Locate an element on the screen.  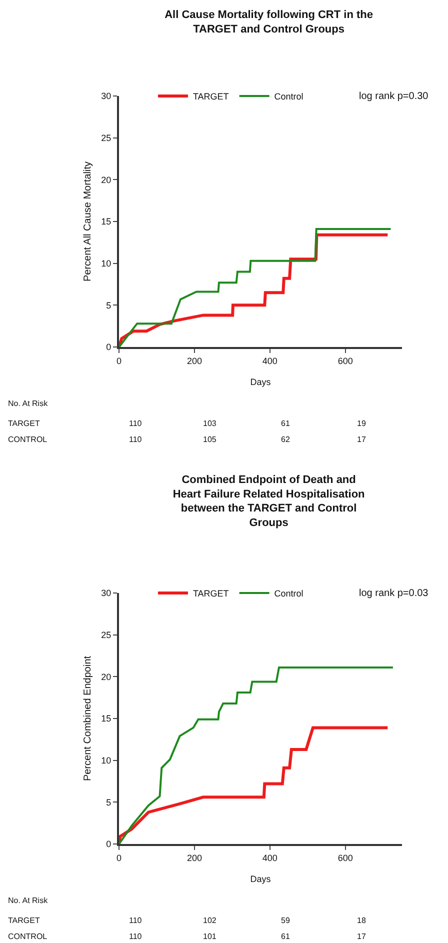
y-axis-title: Percent All Cause Mortality is located at coordinates (88, 221).